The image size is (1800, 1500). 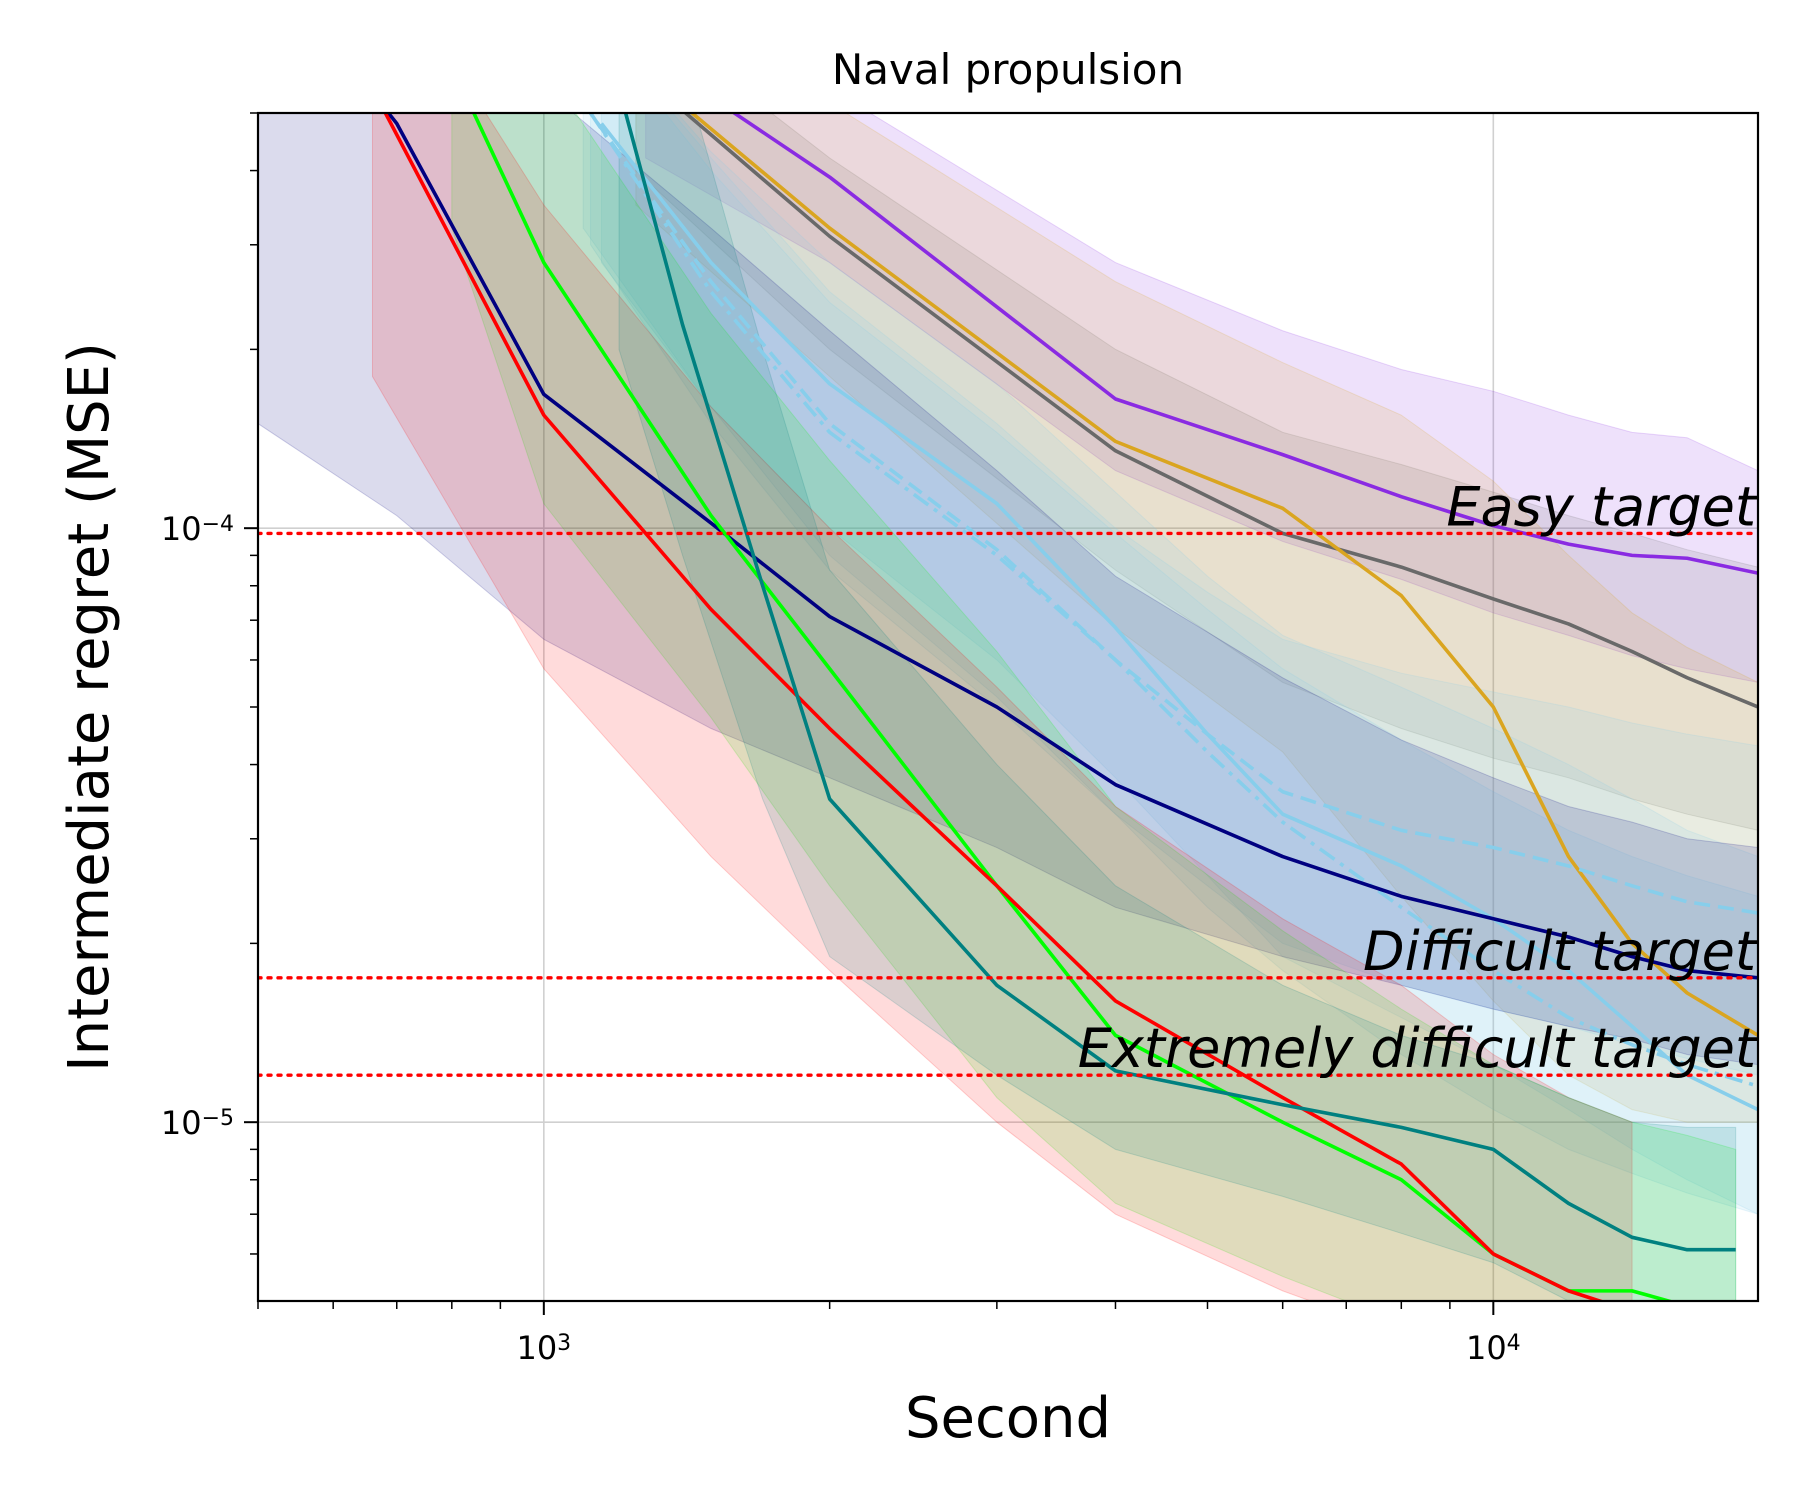 What do you see at coordinates (197, 529) in the screenshot?
I see `y-tick-label: 10⁻⁴` at bounding box center [197, 529].